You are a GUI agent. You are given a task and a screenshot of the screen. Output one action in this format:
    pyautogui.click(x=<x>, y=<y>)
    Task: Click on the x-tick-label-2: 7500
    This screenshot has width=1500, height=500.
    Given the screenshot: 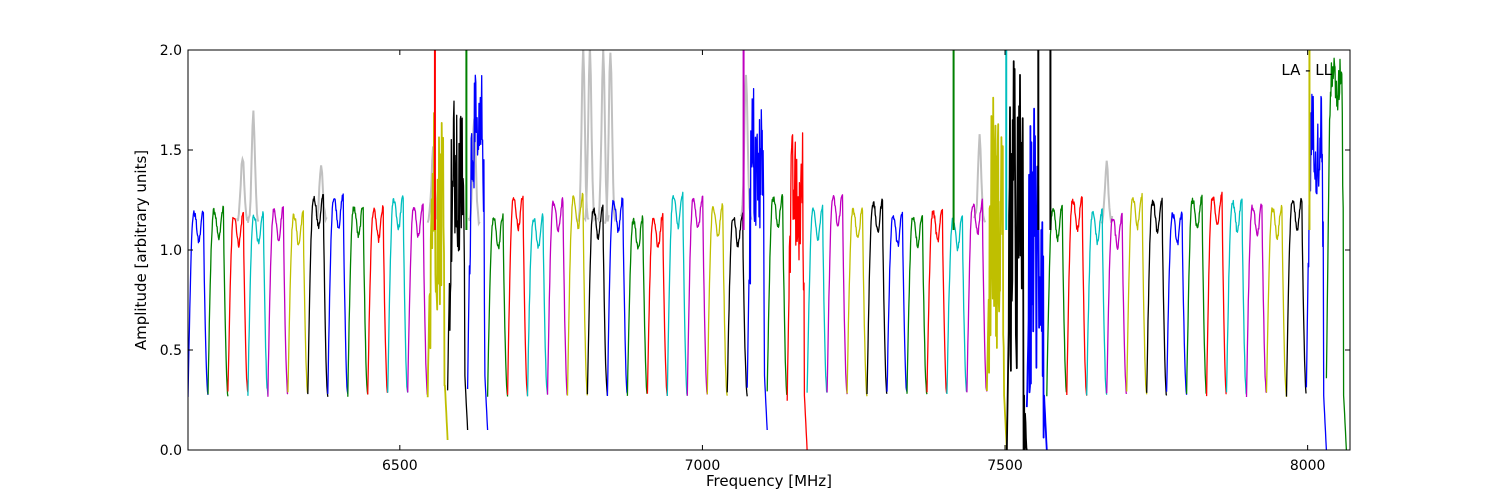 What is the action you would take?
    pyautogui.click(x=1005, y=466)
    